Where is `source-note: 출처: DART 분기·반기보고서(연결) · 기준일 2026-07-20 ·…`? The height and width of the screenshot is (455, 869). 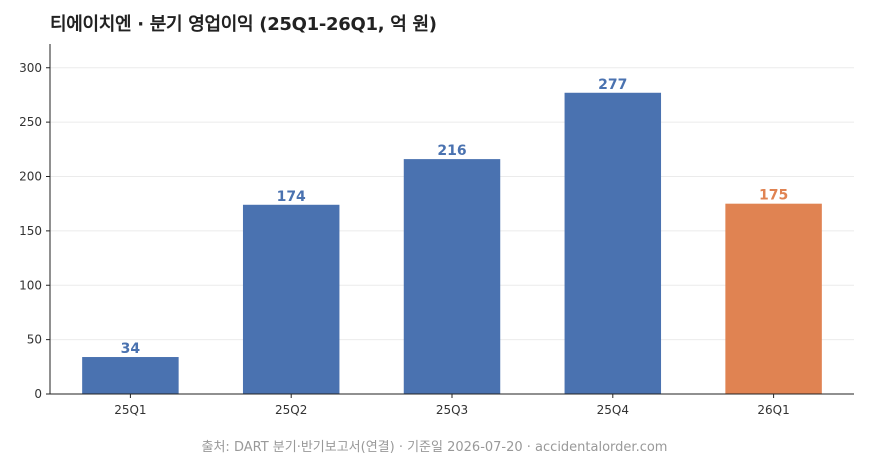
source-note: 출처: DART 분기·반기보고서(연결) · 기준일 2026-07-20 ·… is located at coordinates (434, 447).